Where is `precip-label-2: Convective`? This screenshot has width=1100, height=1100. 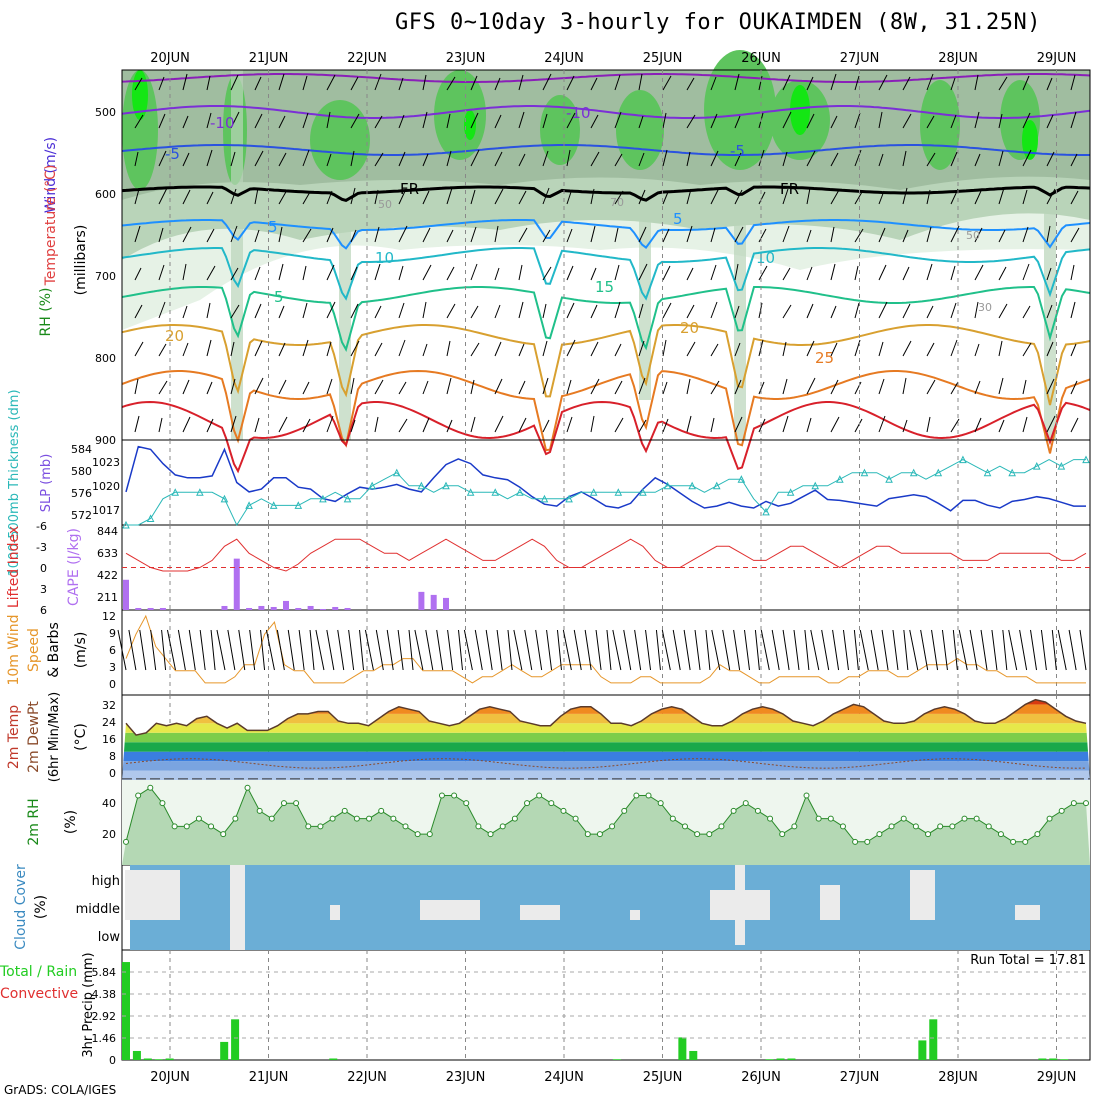 precip-label-2: Convective is located at coordinates (39, 994).